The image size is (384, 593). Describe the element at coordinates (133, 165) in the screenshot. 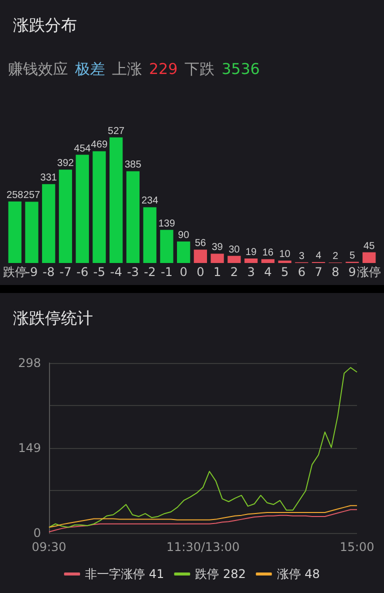

I see `data-label: 385` at that location.